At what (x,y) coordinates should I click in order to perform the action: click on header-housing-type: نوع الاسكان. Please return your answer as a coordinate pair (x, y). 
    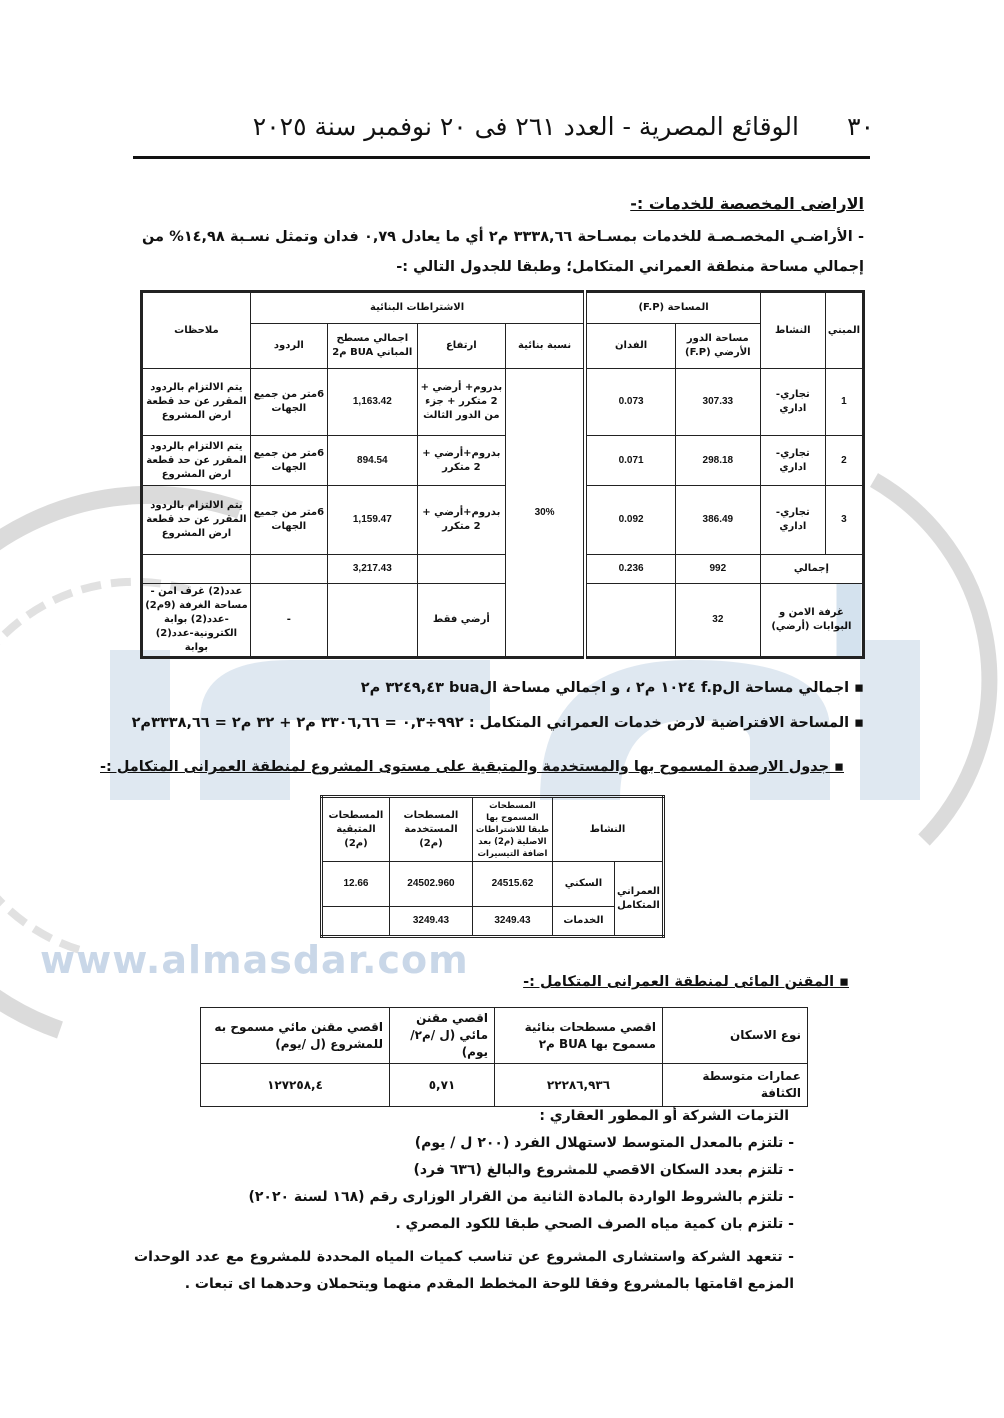
    Looking at the image, I should click on (735, 1035).